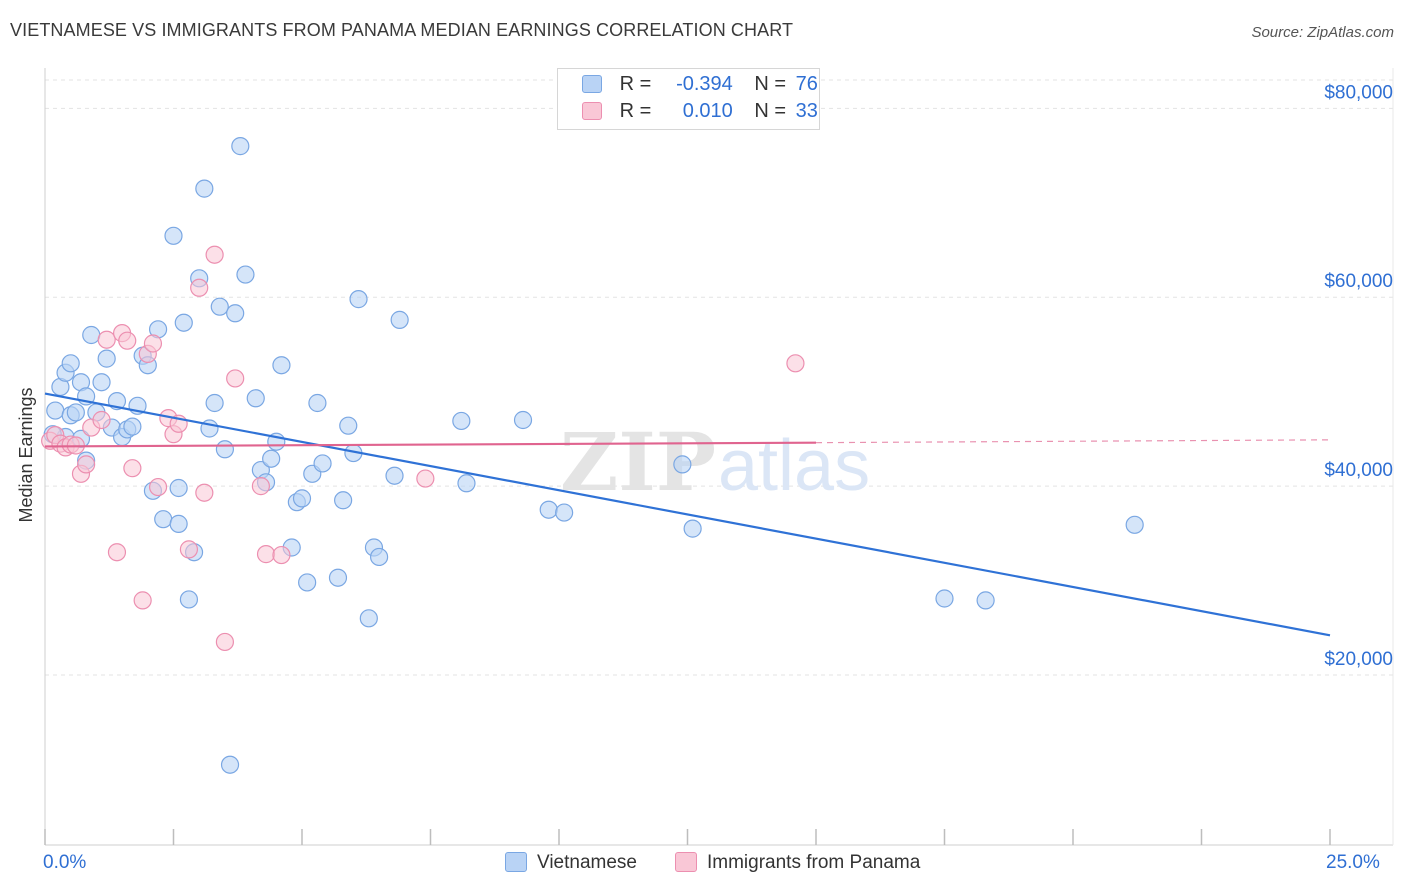 This screenshot has width=1406, height=892. Describe the element at coordinates (707, 111) in the screenshot. I see `legend-r-value: 0.010` at that location.